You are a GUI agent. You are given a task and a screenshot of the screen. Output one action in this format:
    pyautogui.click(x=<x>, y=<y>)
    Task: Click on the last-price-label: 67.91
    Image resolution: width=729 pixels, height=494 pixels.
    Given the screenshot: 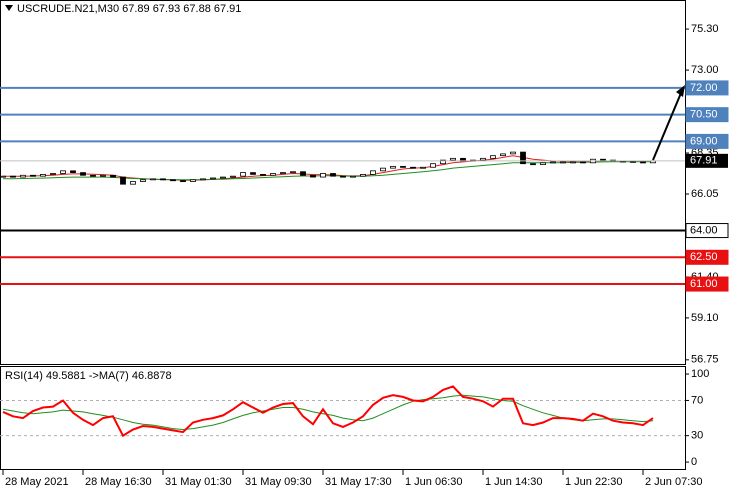 What is the action you would take?
    pyautogui.click(x=704, y=161)
    